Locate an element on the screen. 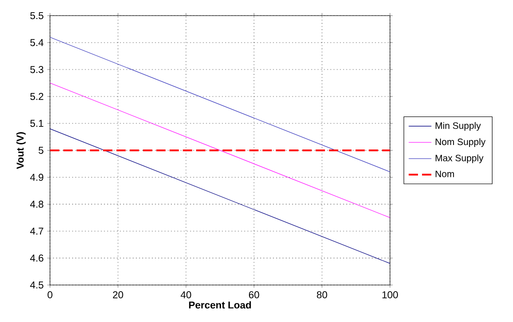 The height and width of the screenshot is (322, 513). y-tick-label: 5.1 is located at coordinates (37, 123).